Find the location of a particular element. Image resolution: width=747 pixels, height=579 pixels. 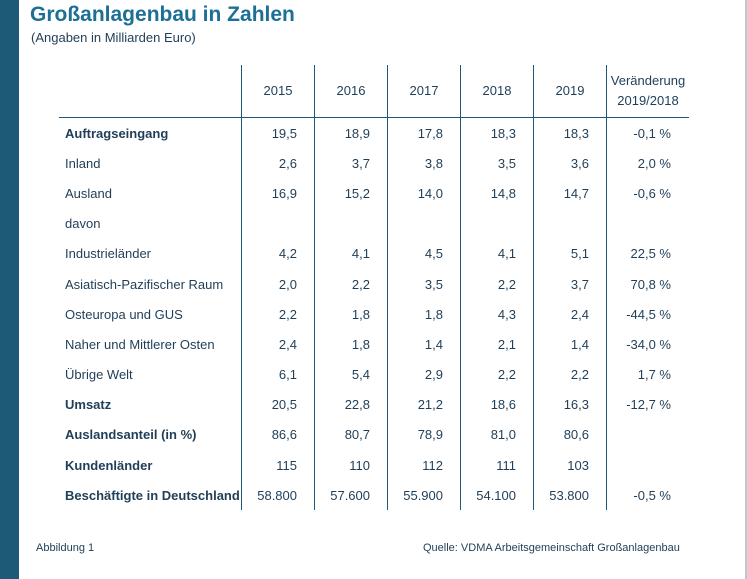

value-cell: 16,3 is located at coordinates (570, 404).